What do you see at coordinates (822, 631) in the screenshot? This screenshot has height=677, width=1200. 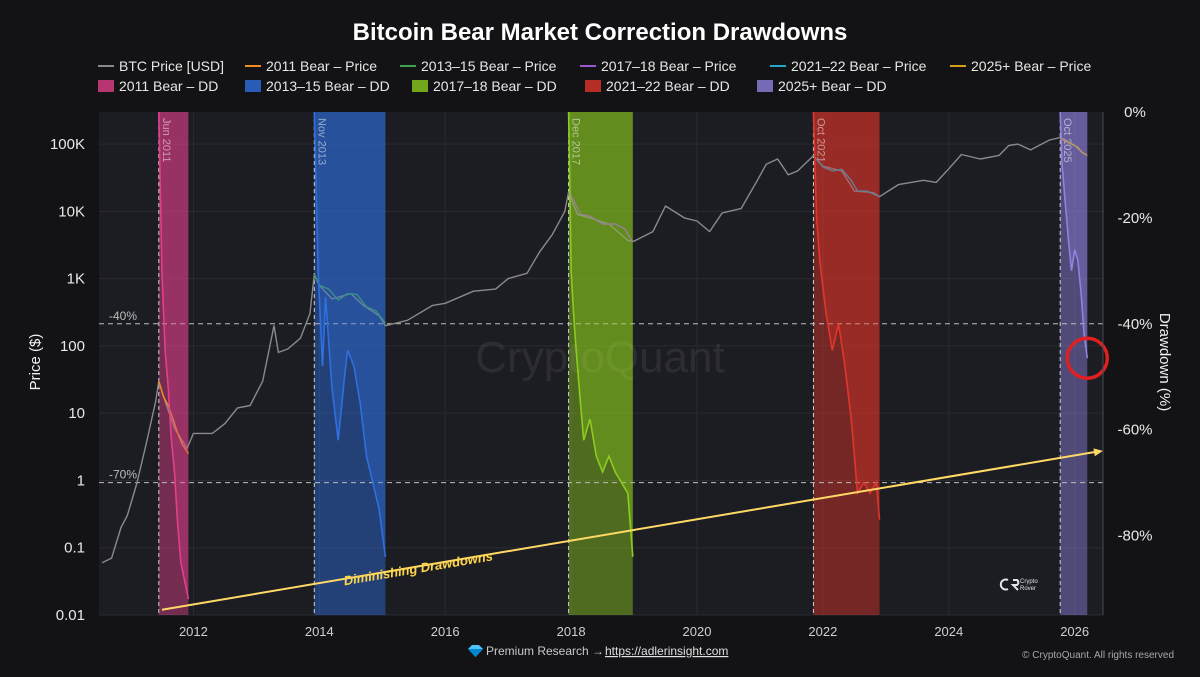 I see `x-tick-label: 2022` at bounding box center [822, 631].